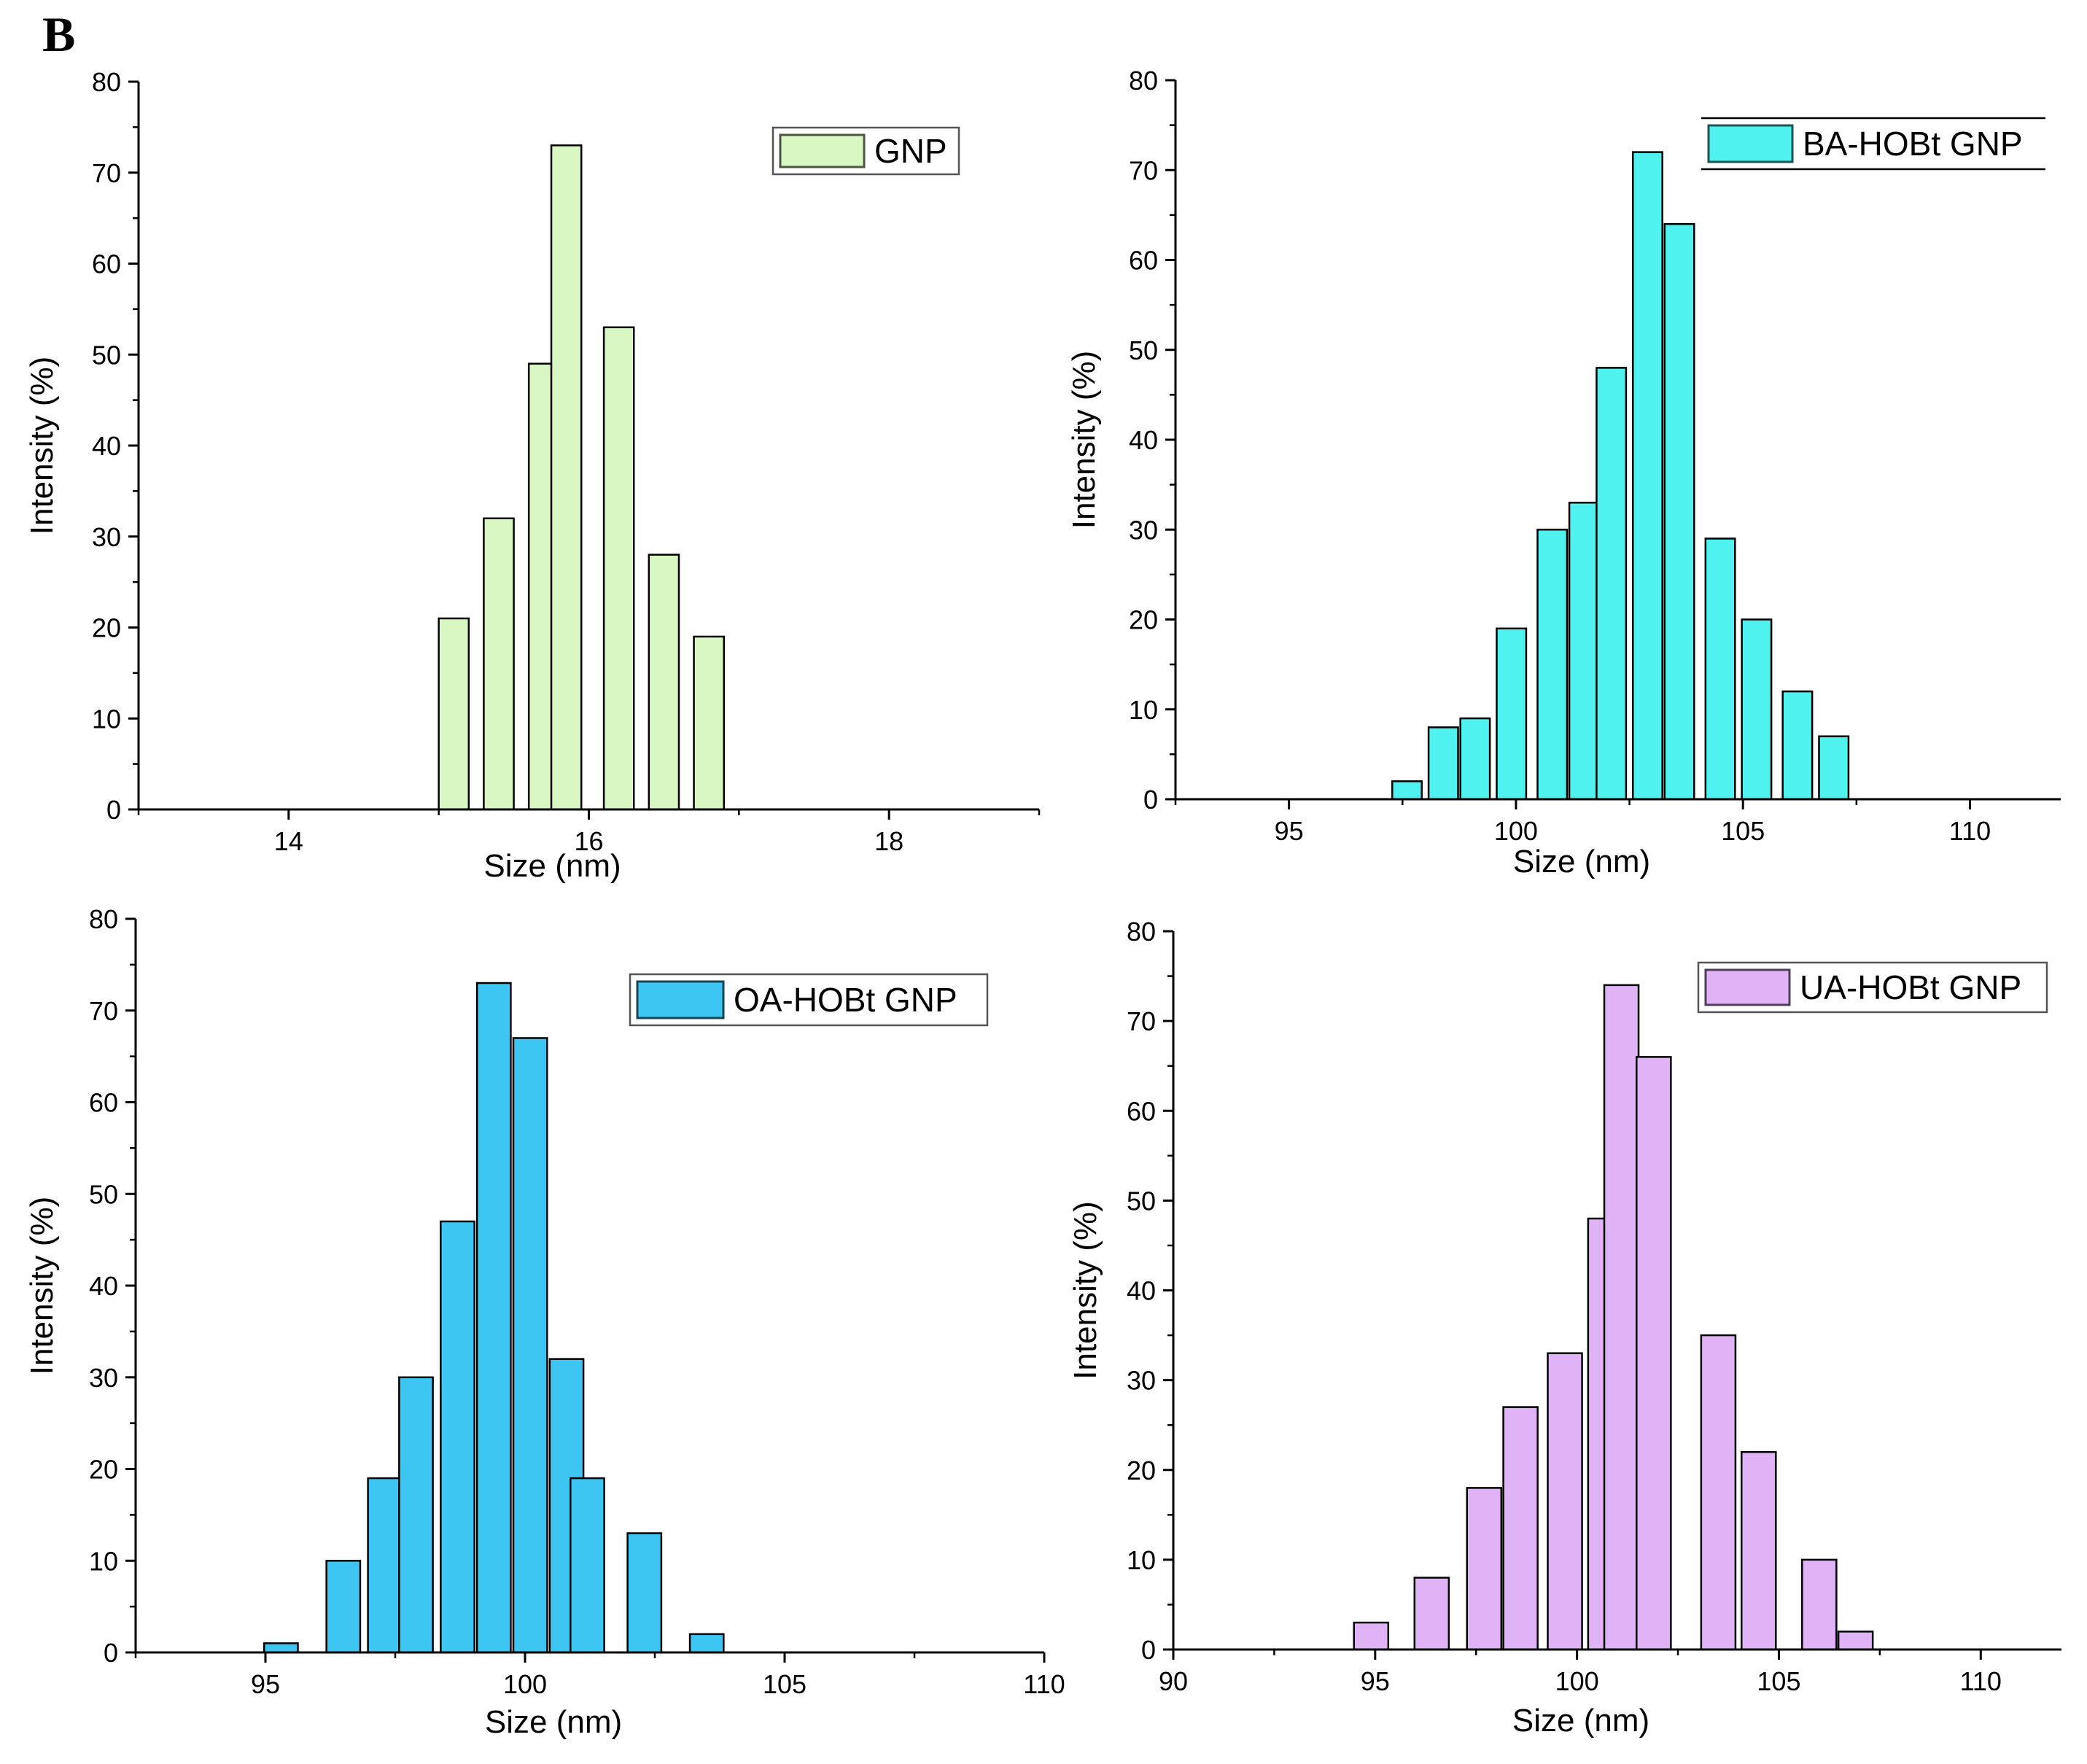  What do you see at coordinates (1873, 144) in the screenshot?
I see `legend: BA-HOBt GNP` at bounding box center [1873, 144].